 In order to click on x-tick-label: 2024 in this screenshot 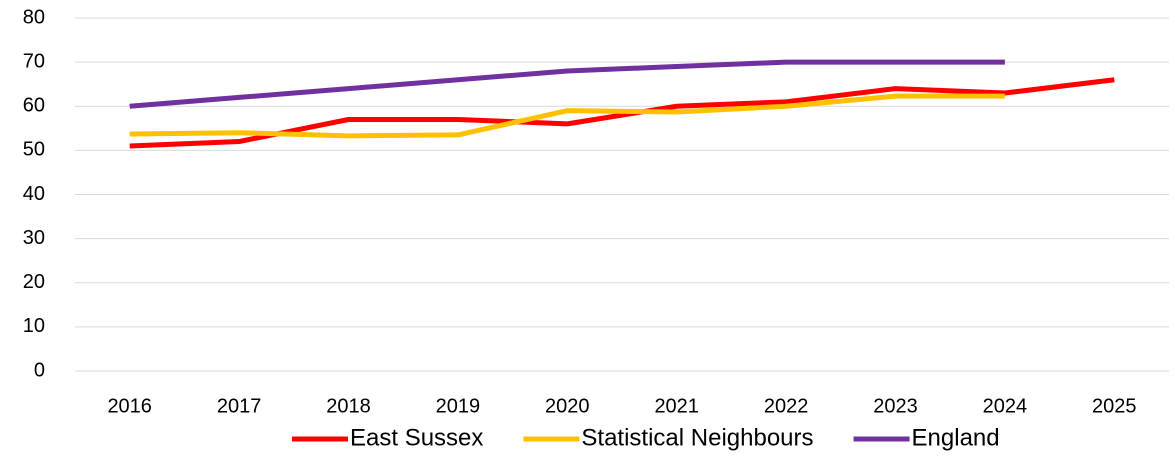, I will do `click(1005, 406)`.